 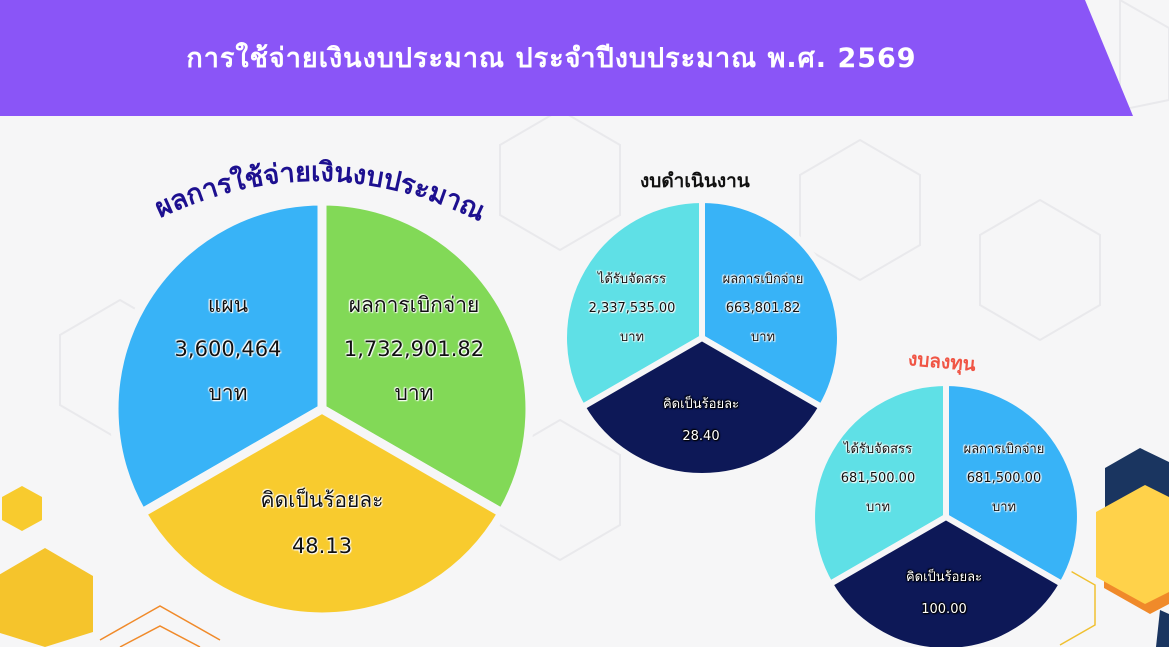 What do you see at coordinates (701, 404) in the screenshot?
I see `op-percent-label: คิดเป็นร้อยละ` at bounding box center [701, 404].